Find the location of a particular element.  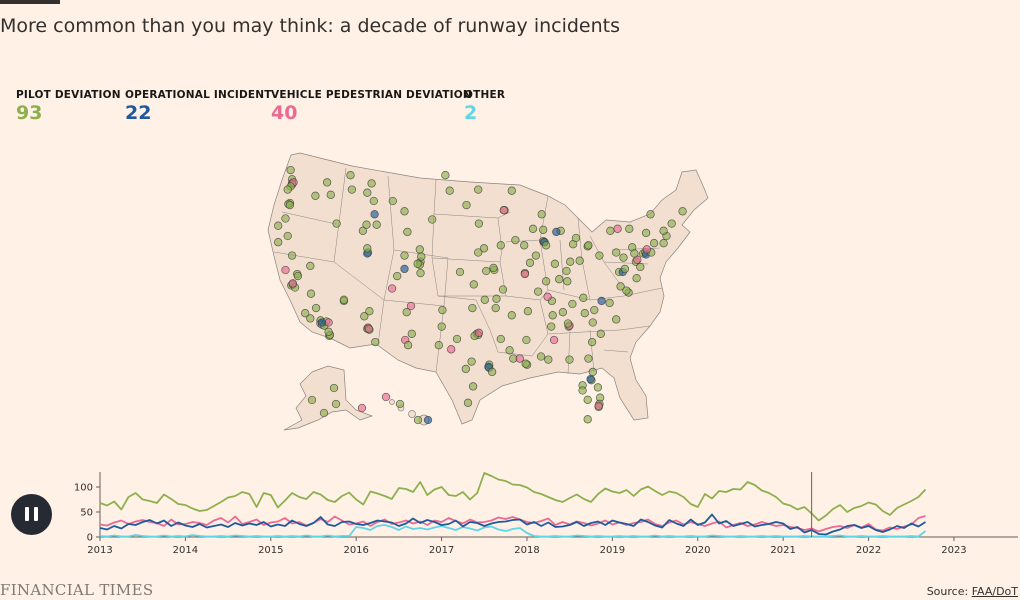

source-note: Source: FAA/DoT is located at coordinates (972, 591).